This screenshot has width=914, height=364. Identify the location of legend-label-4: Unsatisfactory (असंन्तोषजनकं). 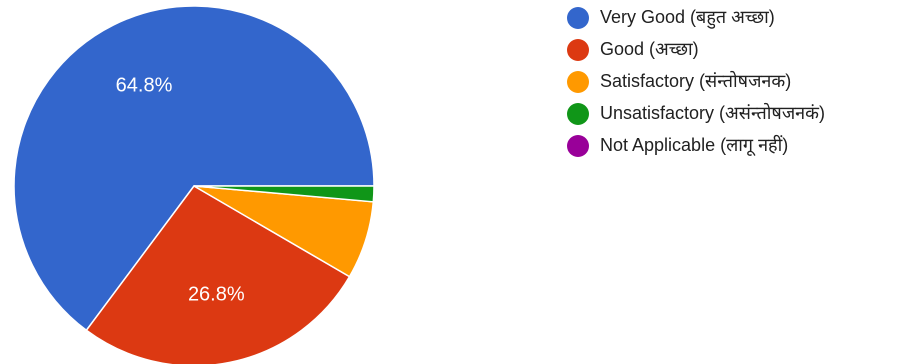
(712, 112).